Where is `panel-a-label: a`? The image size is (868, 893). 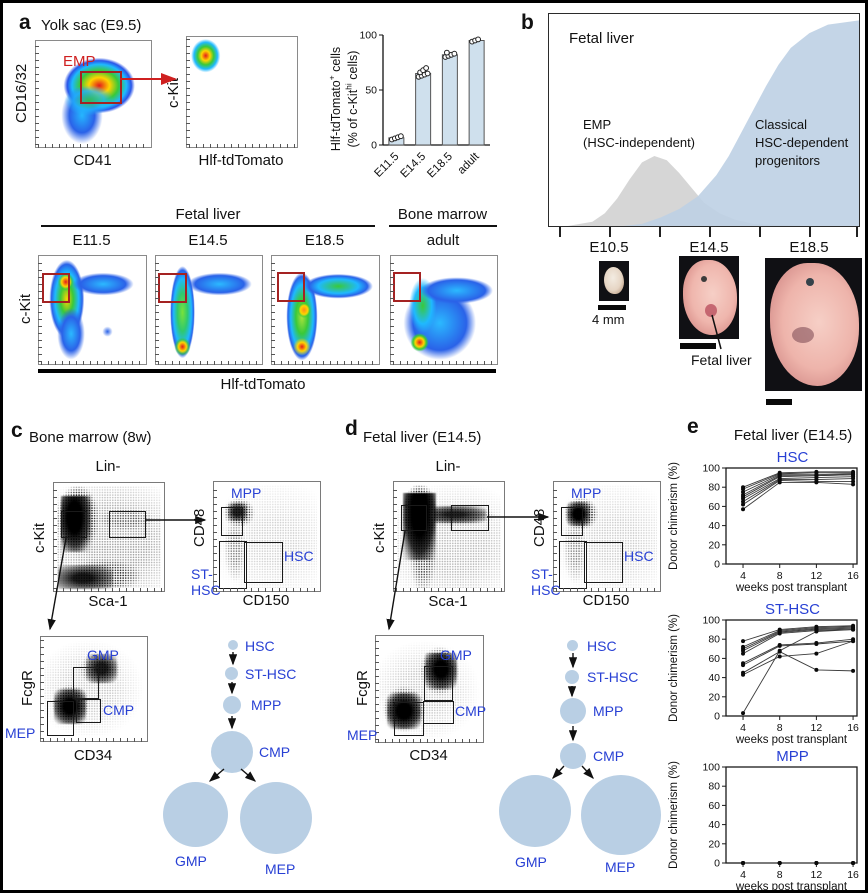 panel-a-label: a is located at coordinates (25, 22).